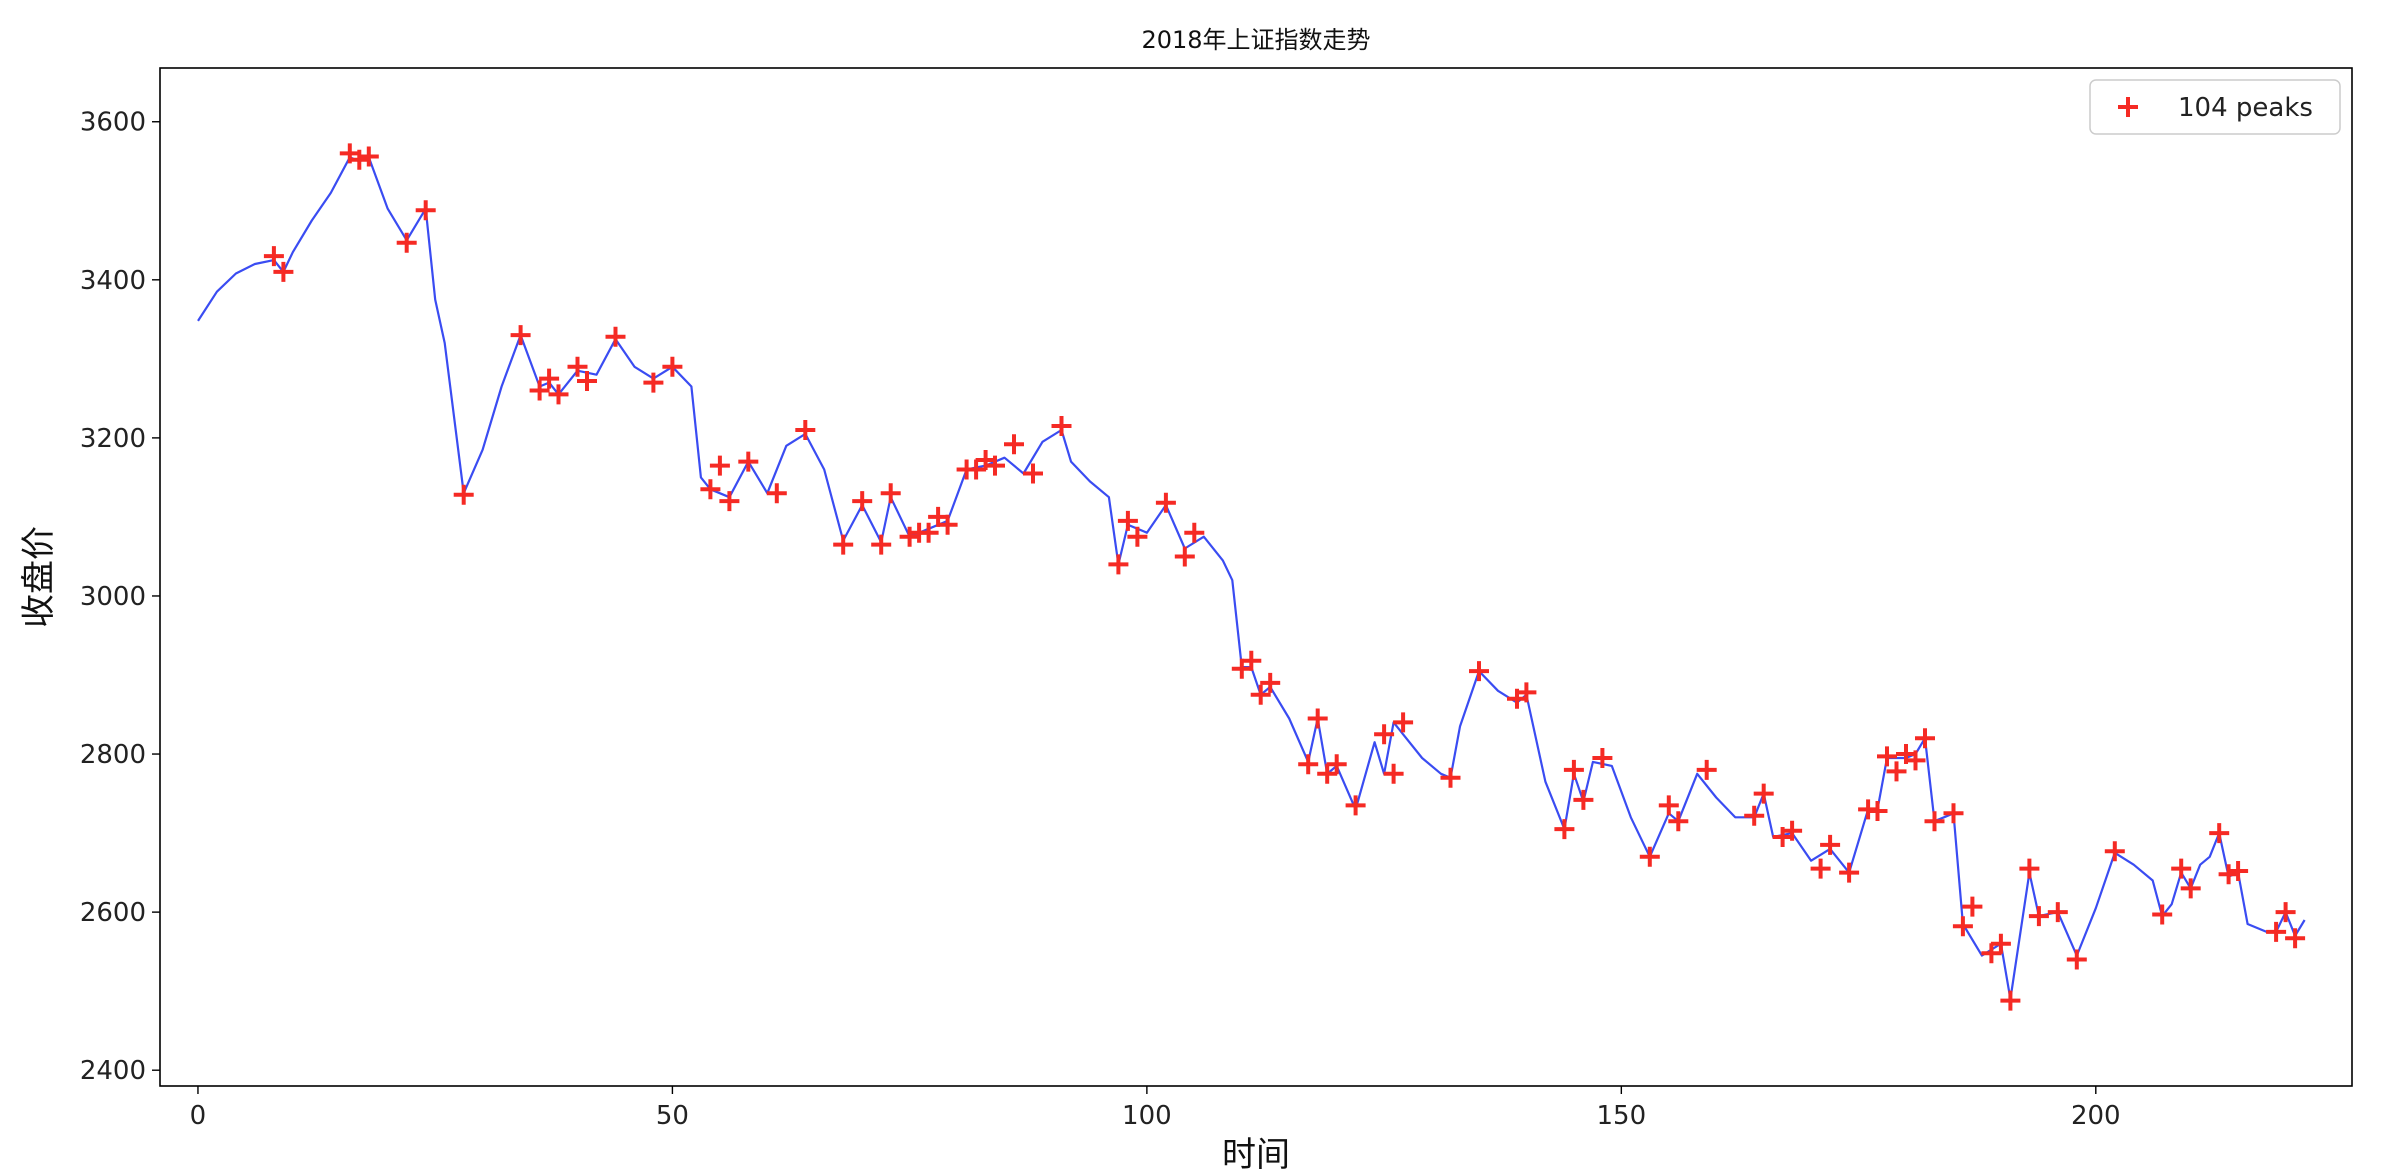 The height and width of the screenshot is (1176, 2390). Describe the element at coordinates (1256, 1155) in the screenshot. I see `x-axis-title: 时间` at that location.